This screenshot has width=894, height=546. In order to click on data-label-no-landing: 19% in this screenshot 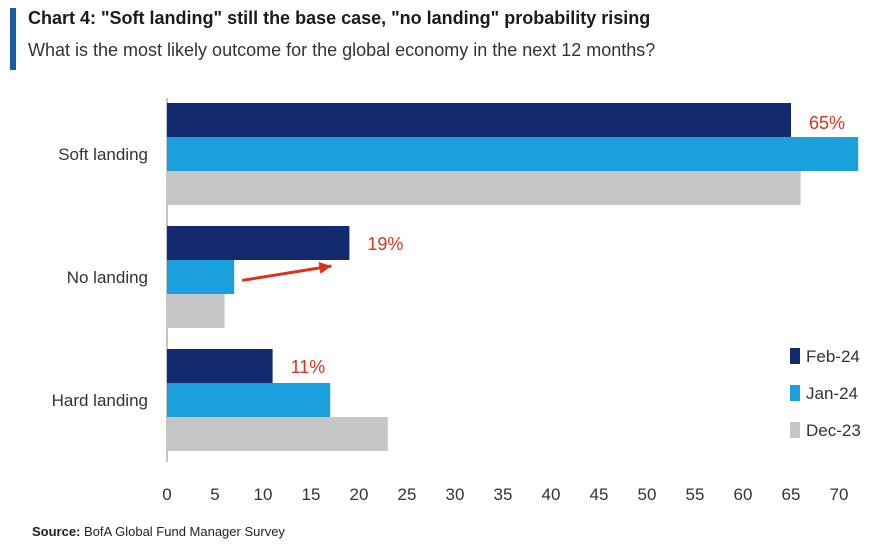, I will do `click(385, 244)`.